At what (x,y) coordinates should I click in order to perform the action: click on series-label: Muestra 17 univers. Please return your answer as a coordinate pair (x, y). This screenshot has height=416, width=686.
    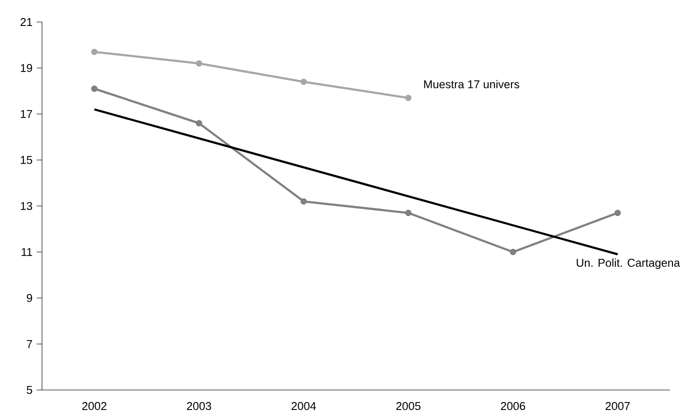
    Looking at the image, I should click on (472, 84).